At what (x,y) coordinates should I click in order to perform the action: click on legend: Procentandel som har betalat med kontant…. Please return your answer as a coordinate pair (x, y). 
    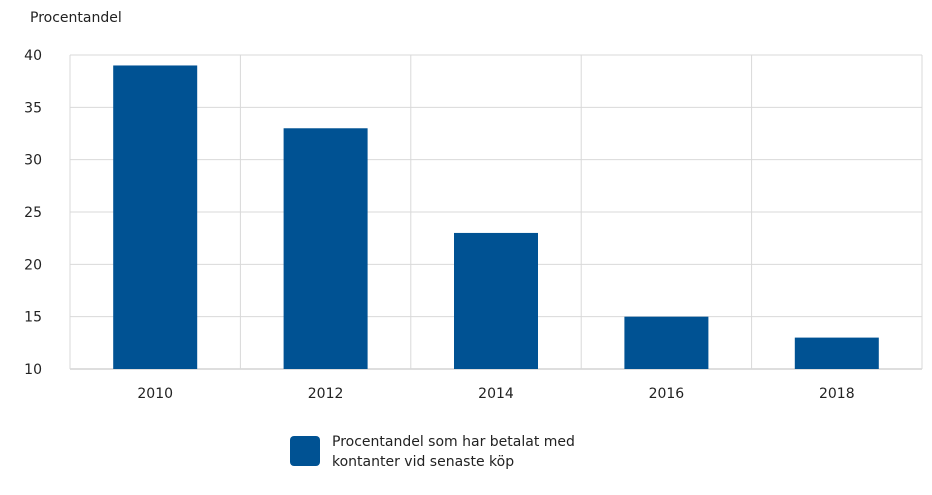
    Looking at the image, I should click on (466, 452).